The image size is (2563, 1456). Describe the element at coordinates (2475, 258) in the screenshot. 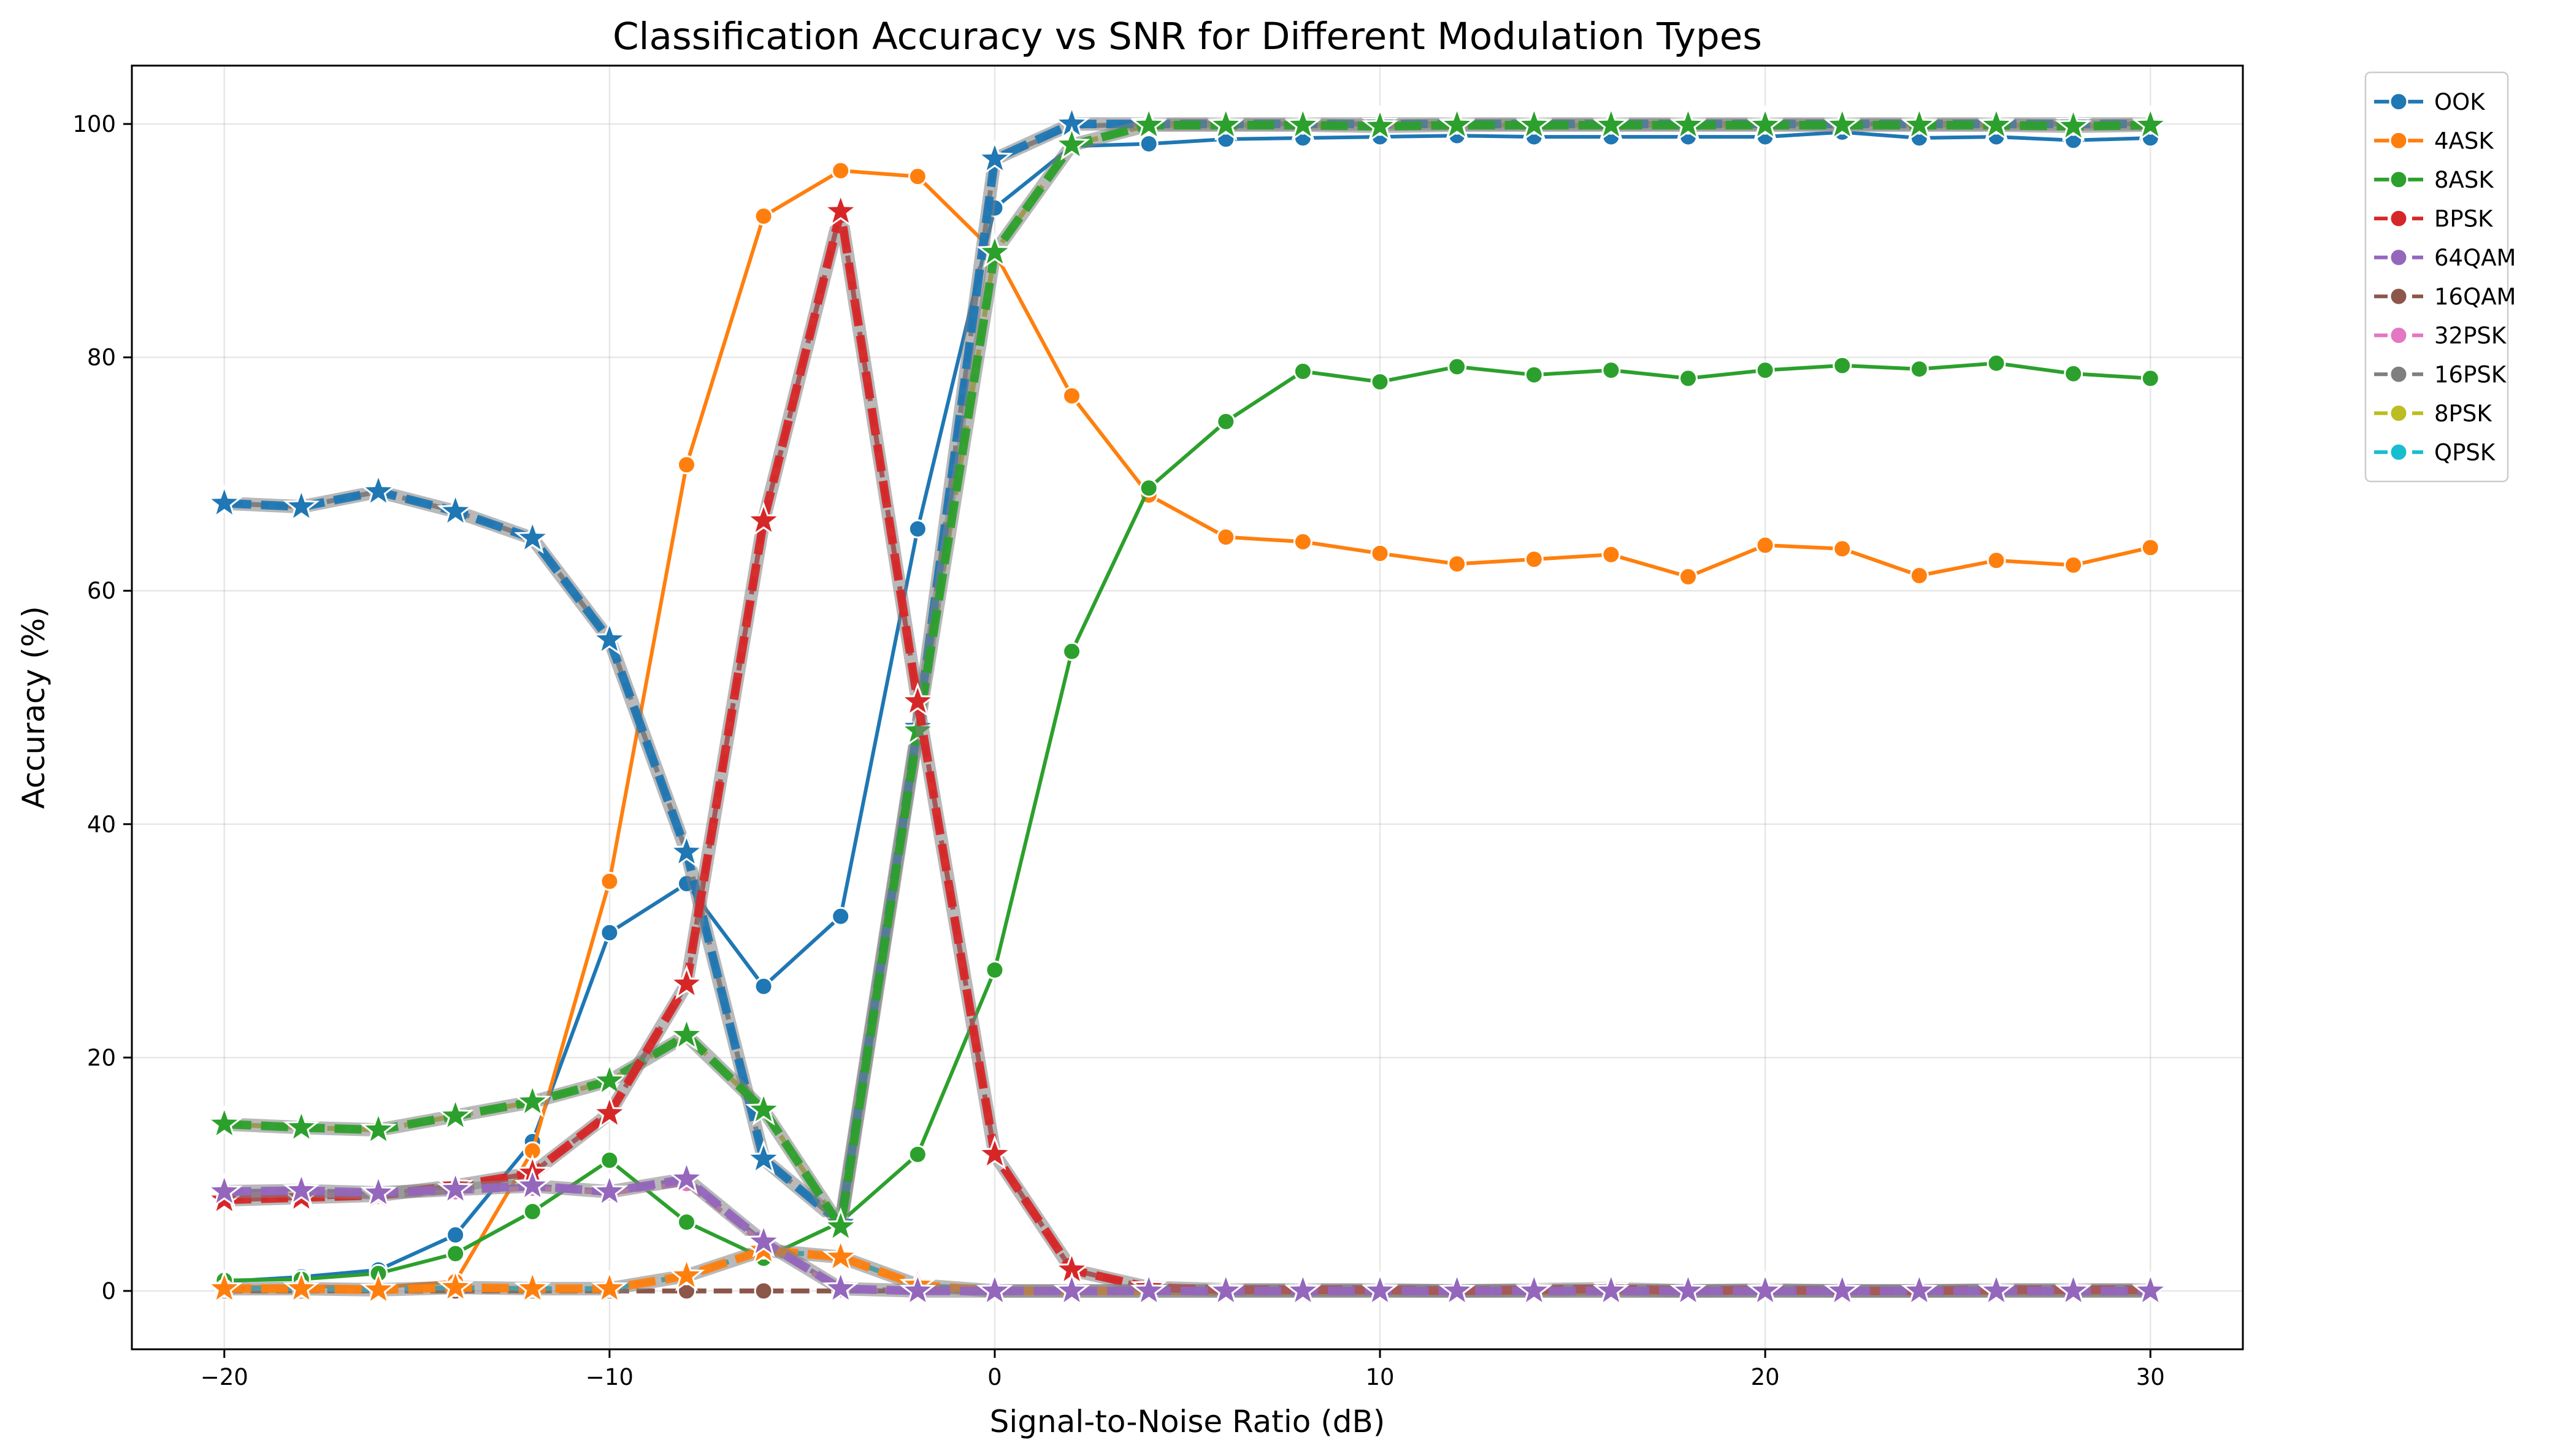

I see `legend-label-64qam: 64QAM` at that location.